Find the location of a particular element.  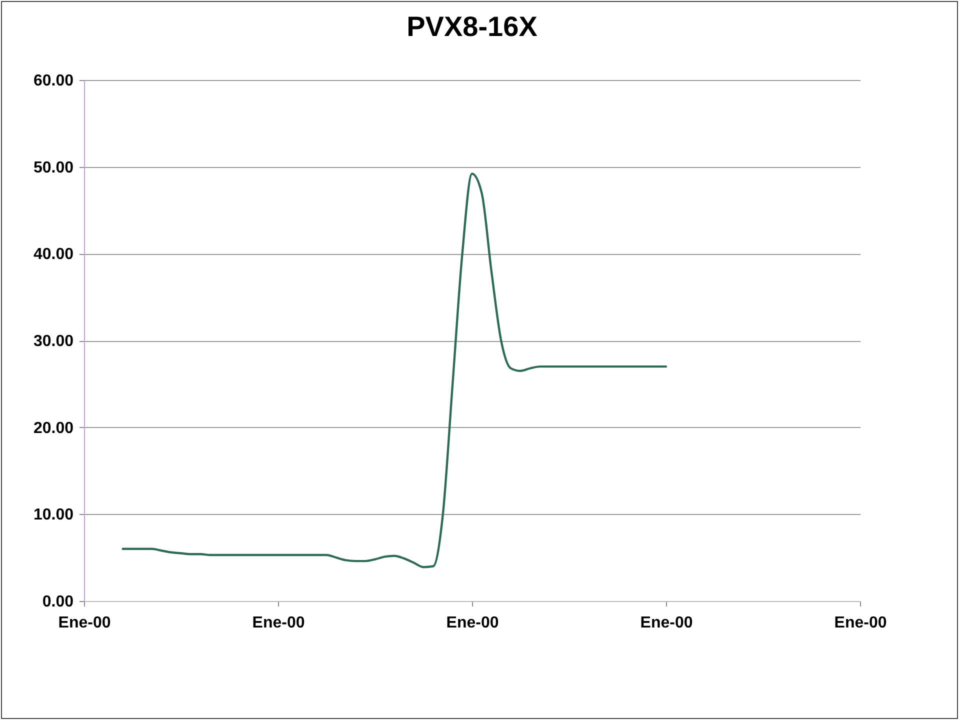

y-tick-label: 30.00 is located at coordinates (53, 341).